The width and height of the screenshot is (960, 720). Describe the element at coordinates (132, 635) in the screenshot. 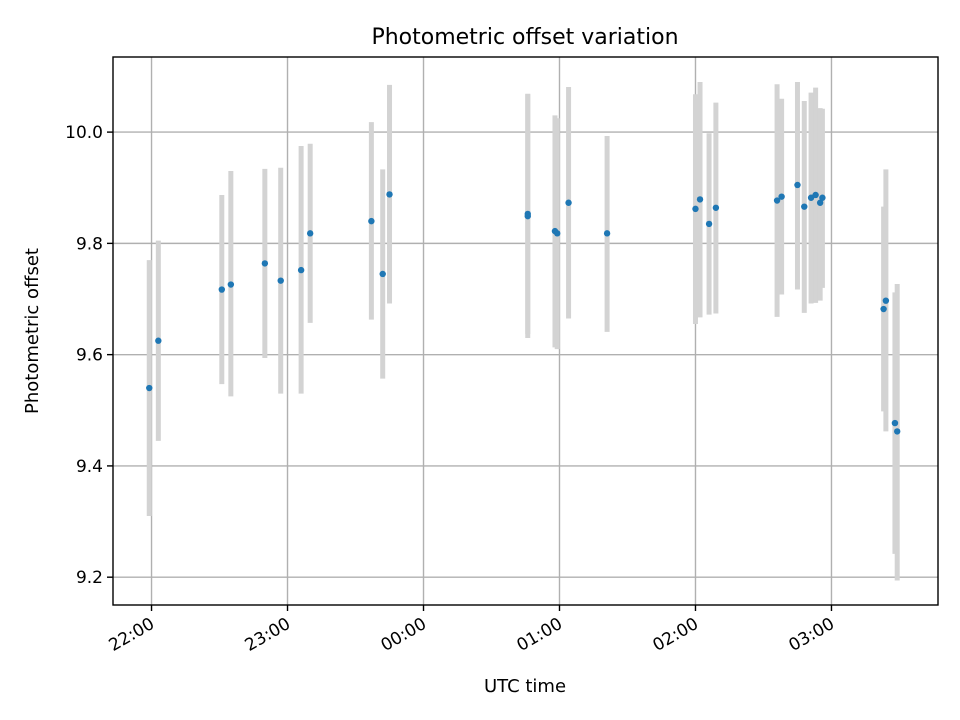

I see `x-tick-label: 22:00` at that location.